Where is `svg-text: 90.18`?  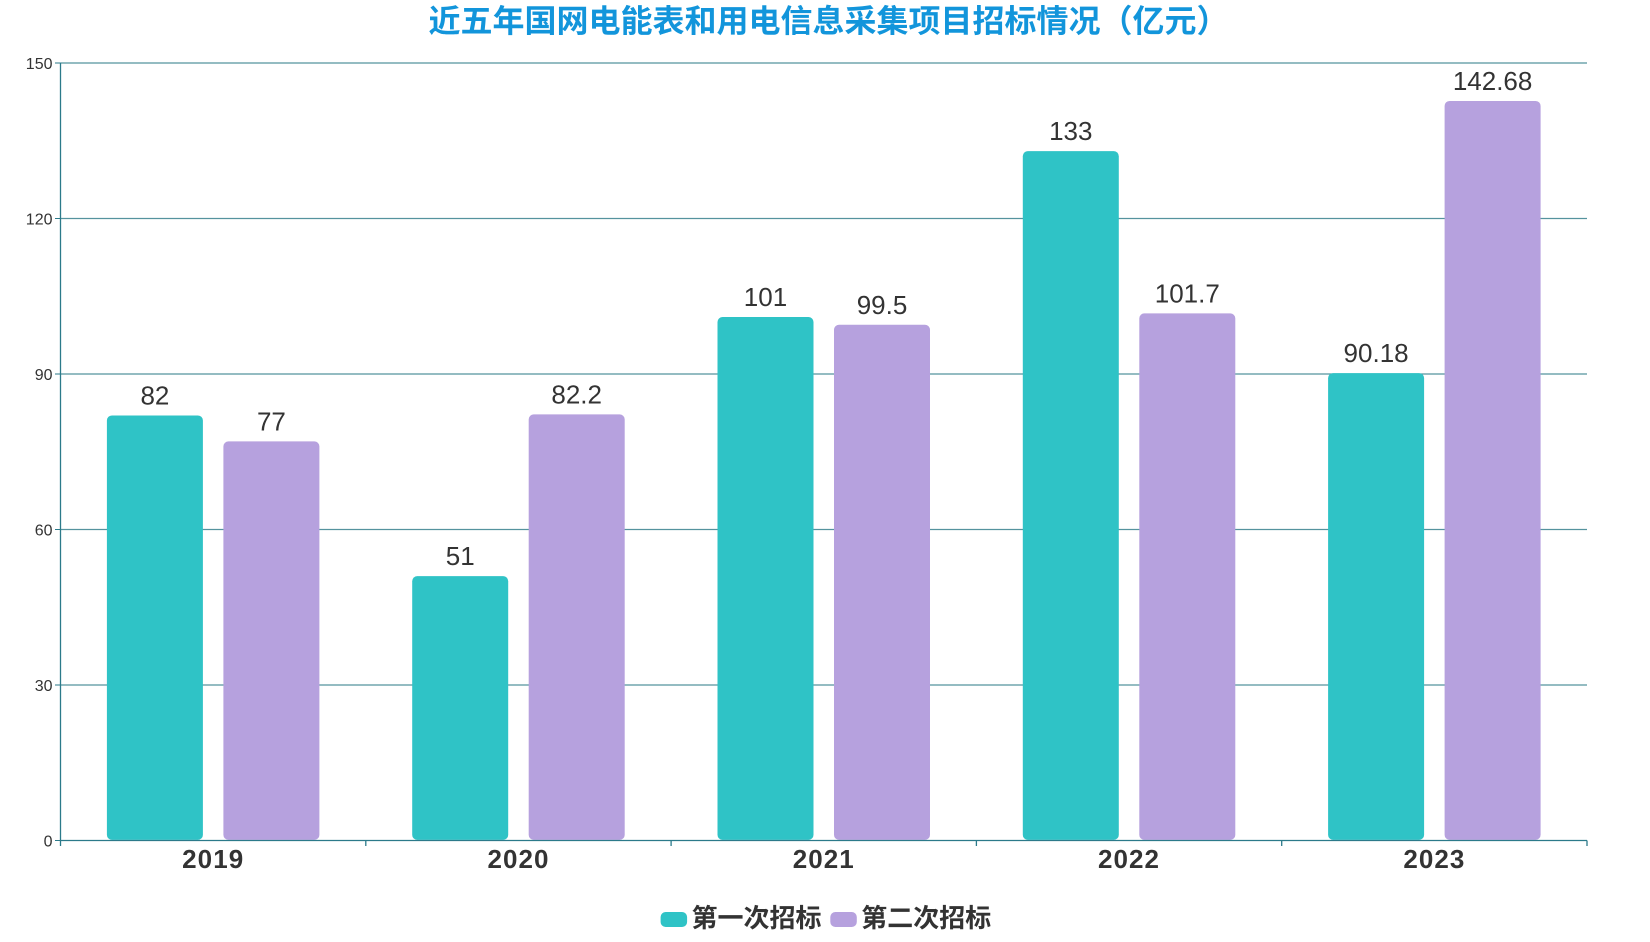
svg-text: 90.18 is located at coordinates (1376, 353).